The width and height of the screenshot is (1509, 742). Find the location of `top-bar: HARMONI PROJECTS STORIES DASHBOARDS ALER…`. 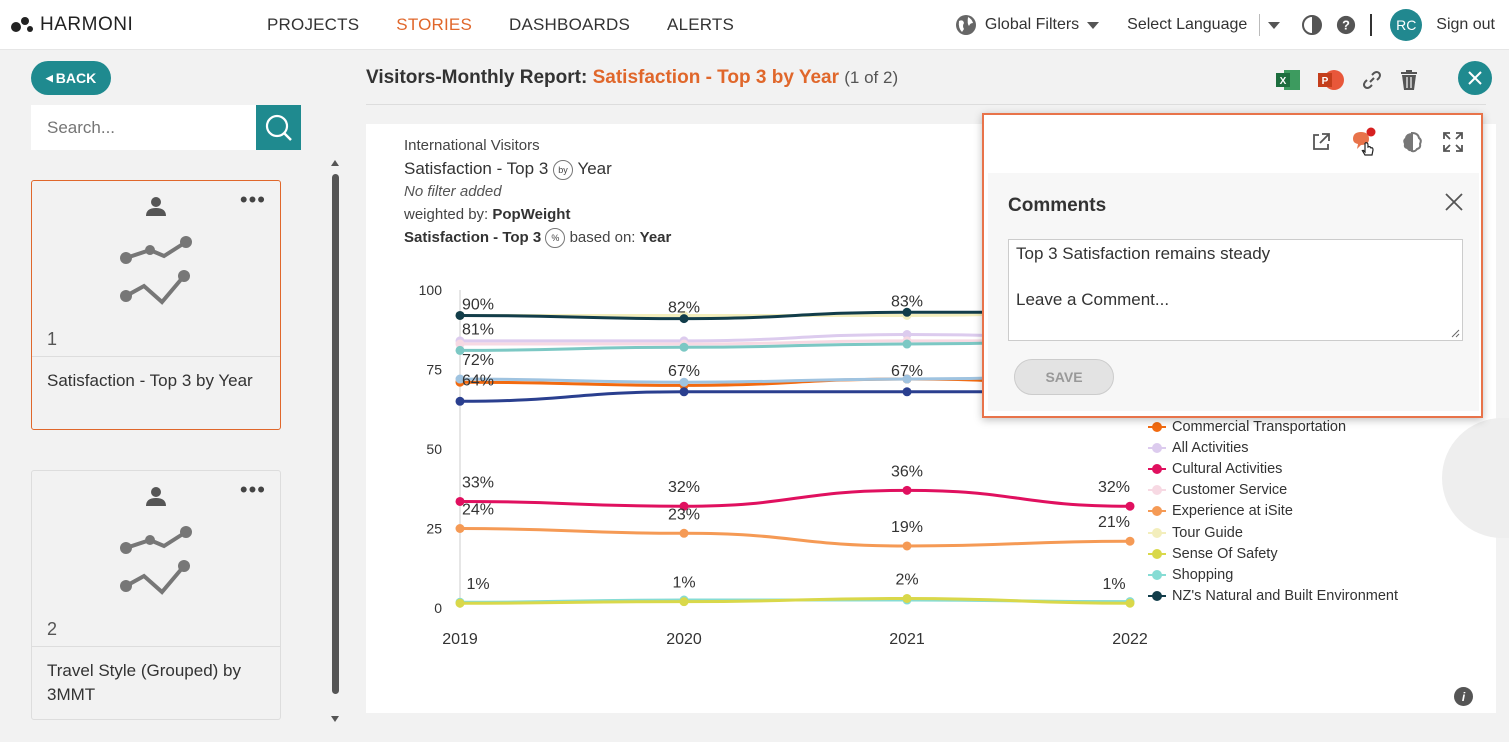

top-bar: HARMONI PROJECTS STORIES DASHBOARDS ALER… is located at coordinates (754, 25).